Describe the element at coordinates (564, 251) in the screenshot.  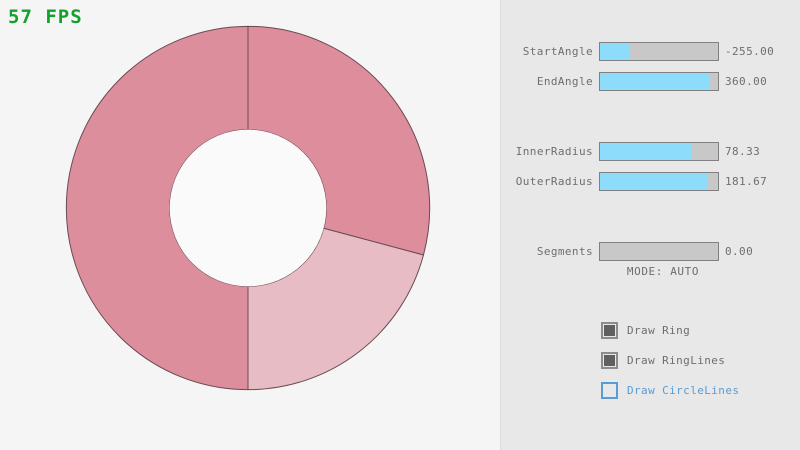
I see `slider-label: Segments` at that location.